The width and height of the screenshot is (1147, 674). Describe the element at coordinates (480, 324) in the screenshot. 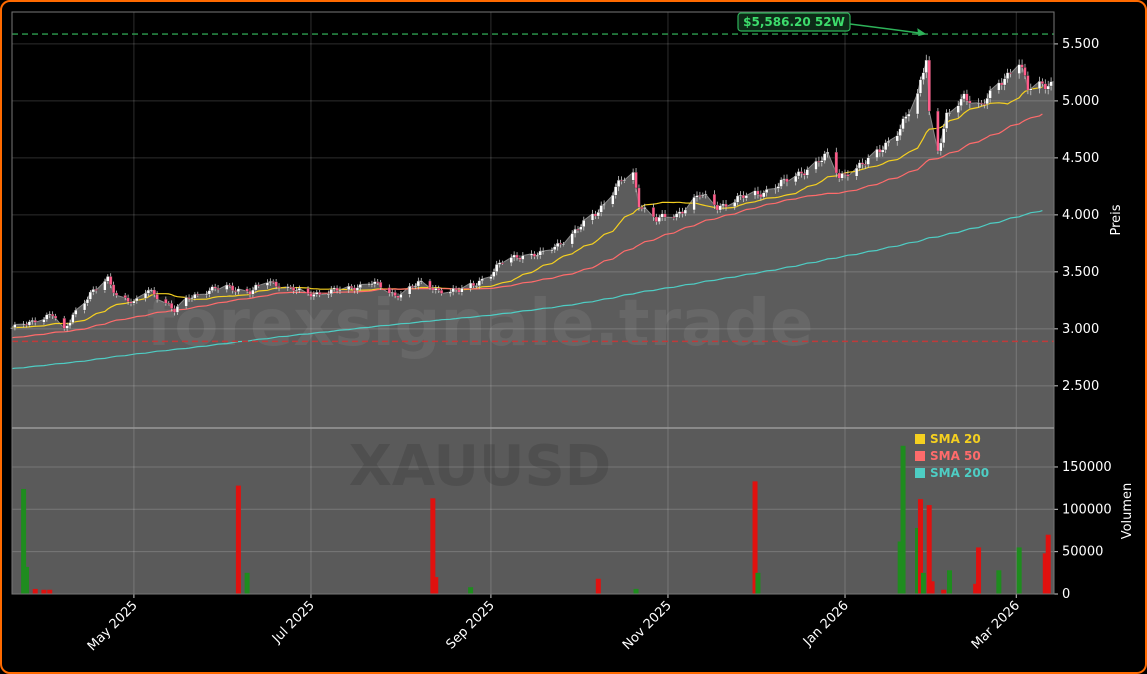

I see `site-watermark: forexsignale.trade` at that location.